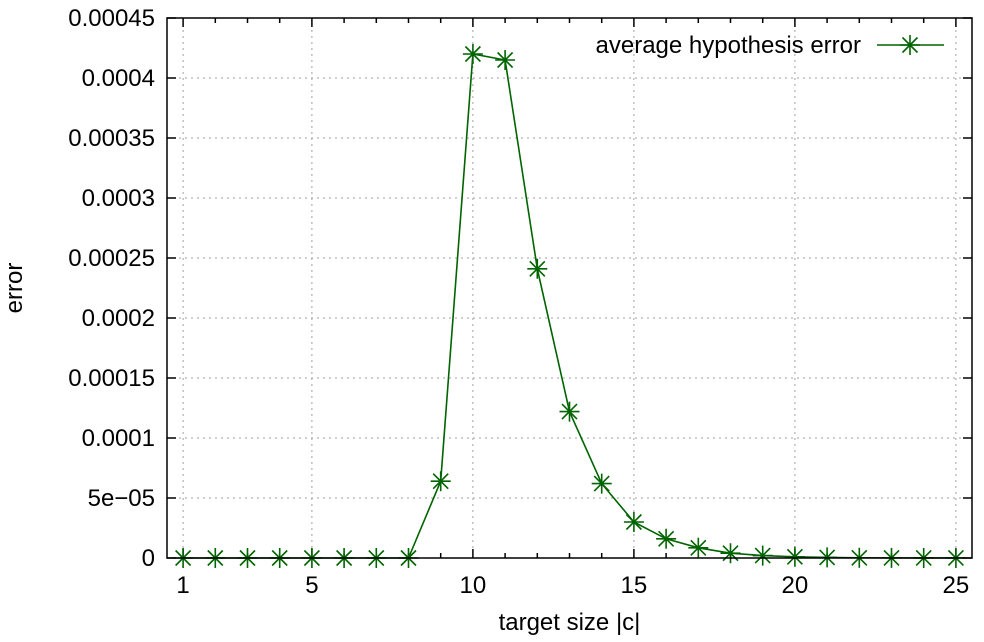  Describe the element at coordinates (121, 498) in the screenshot. I see `y-tick-label: 5e−05` at that location.